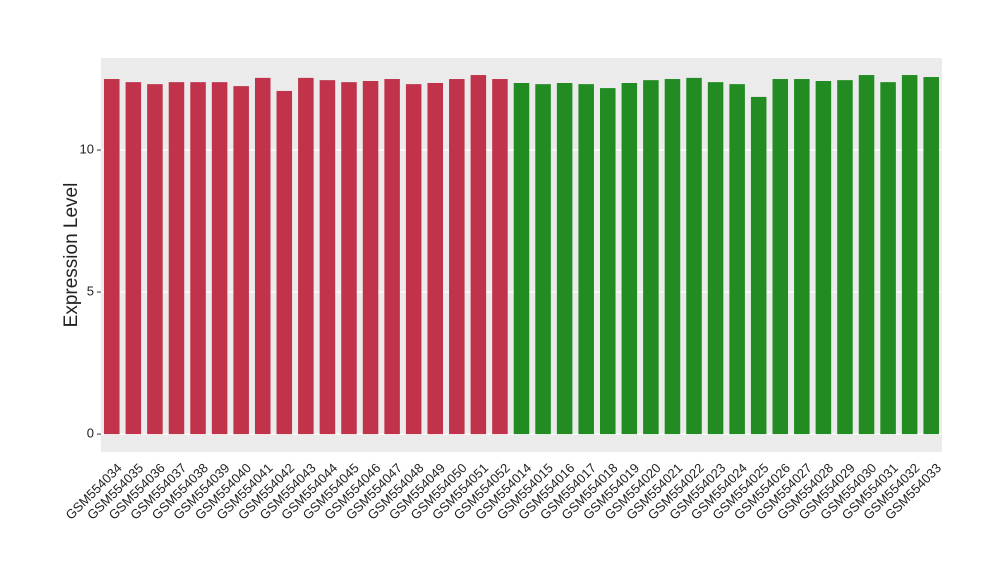 This screenshot has height=580, width=1000. I want to click on y-tick-label: 5, so click(90, 291).